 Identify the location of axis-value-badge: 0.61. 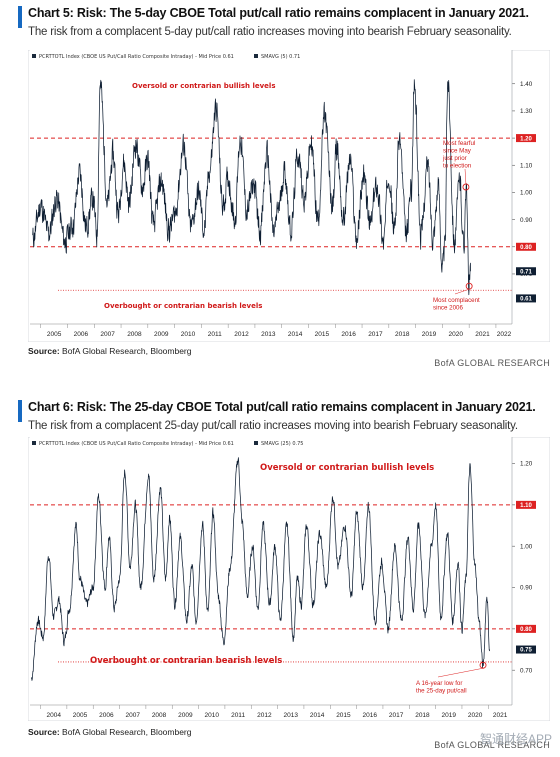
(526, 298).